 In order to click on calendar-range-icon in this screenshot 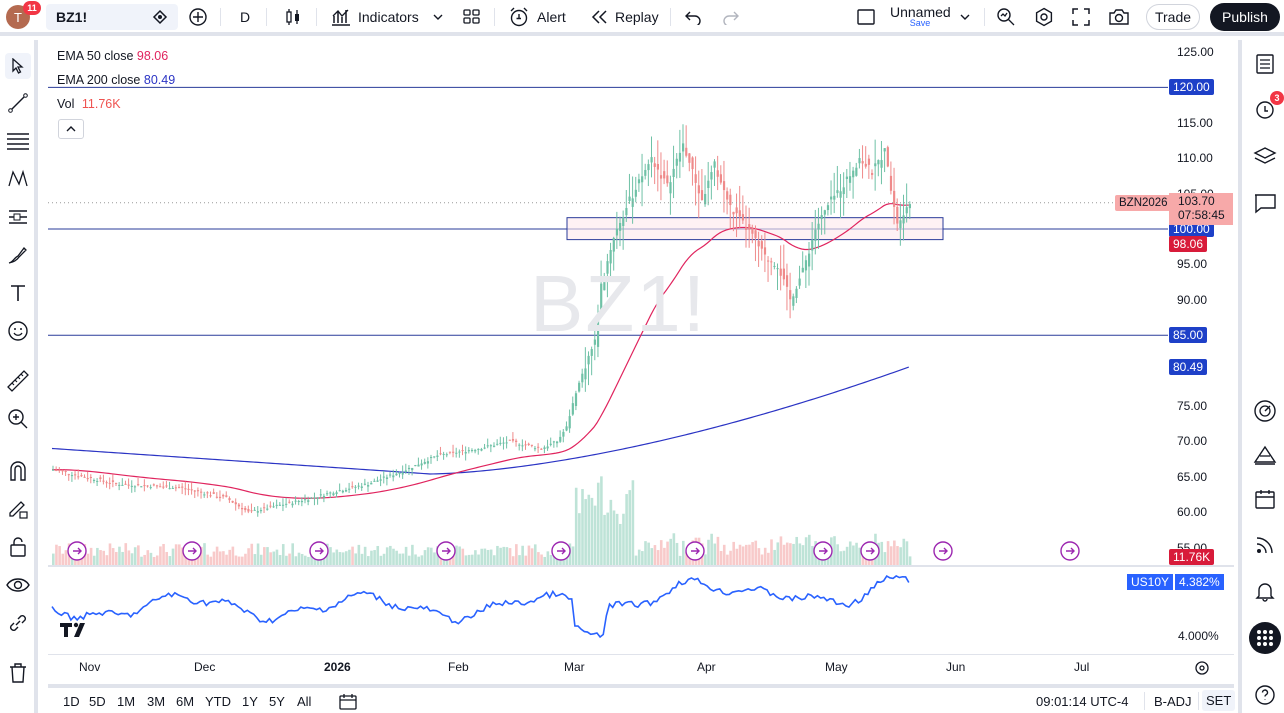, I will do `click(348, 702)`.